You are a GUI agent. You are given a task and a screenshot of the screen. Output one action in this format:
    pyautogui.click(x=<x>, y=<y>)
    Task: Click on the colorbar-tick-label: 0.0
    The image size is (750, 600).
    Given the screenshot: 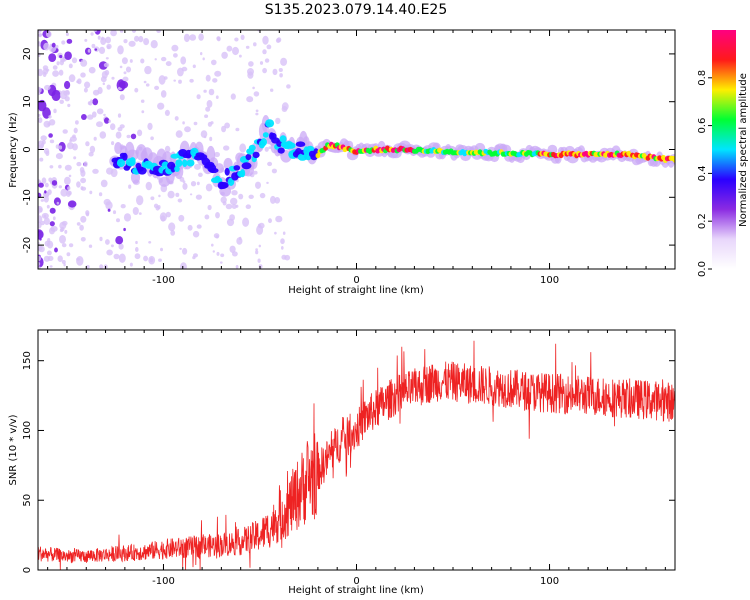 What is the action you would take?
    pyautogui.click(x=702, y=269)
    